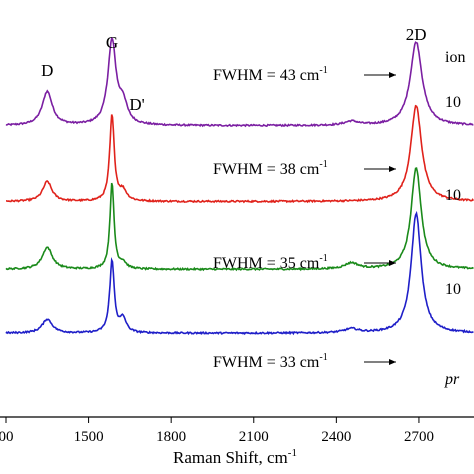 Image resolution: width=474 pixels, height=474 pixels. Describe the element at coordinates (455, 57) in the screenshot. I see `sample-label: ion` at that location.